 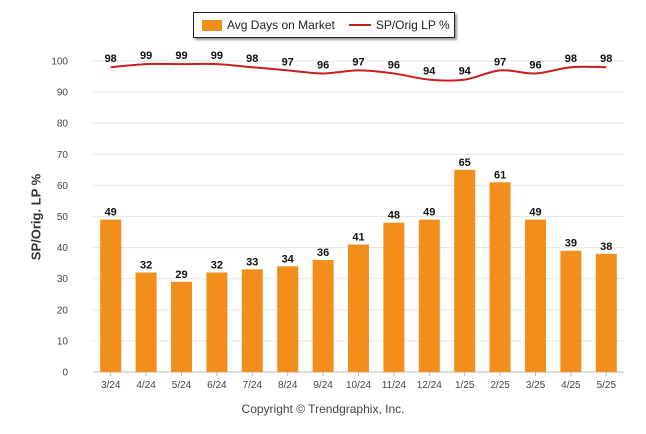 I want to click on bar-value-label: 34, so click(x=288, y=259).